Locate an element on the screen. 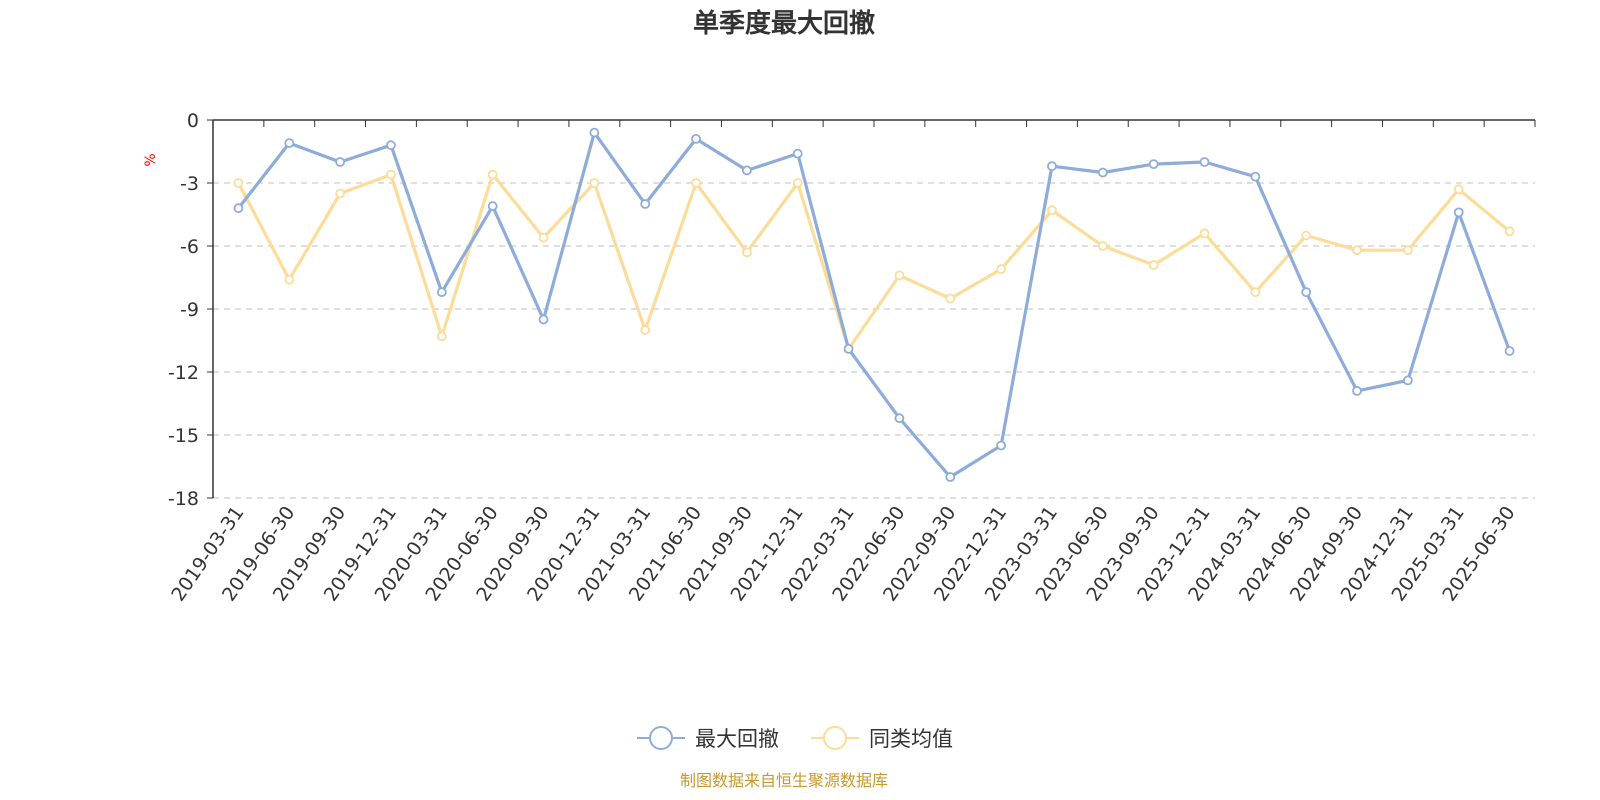 This screenshot has width=1600, height=800. legend-label: 最大回撤 is located at coordinates (737, 739).